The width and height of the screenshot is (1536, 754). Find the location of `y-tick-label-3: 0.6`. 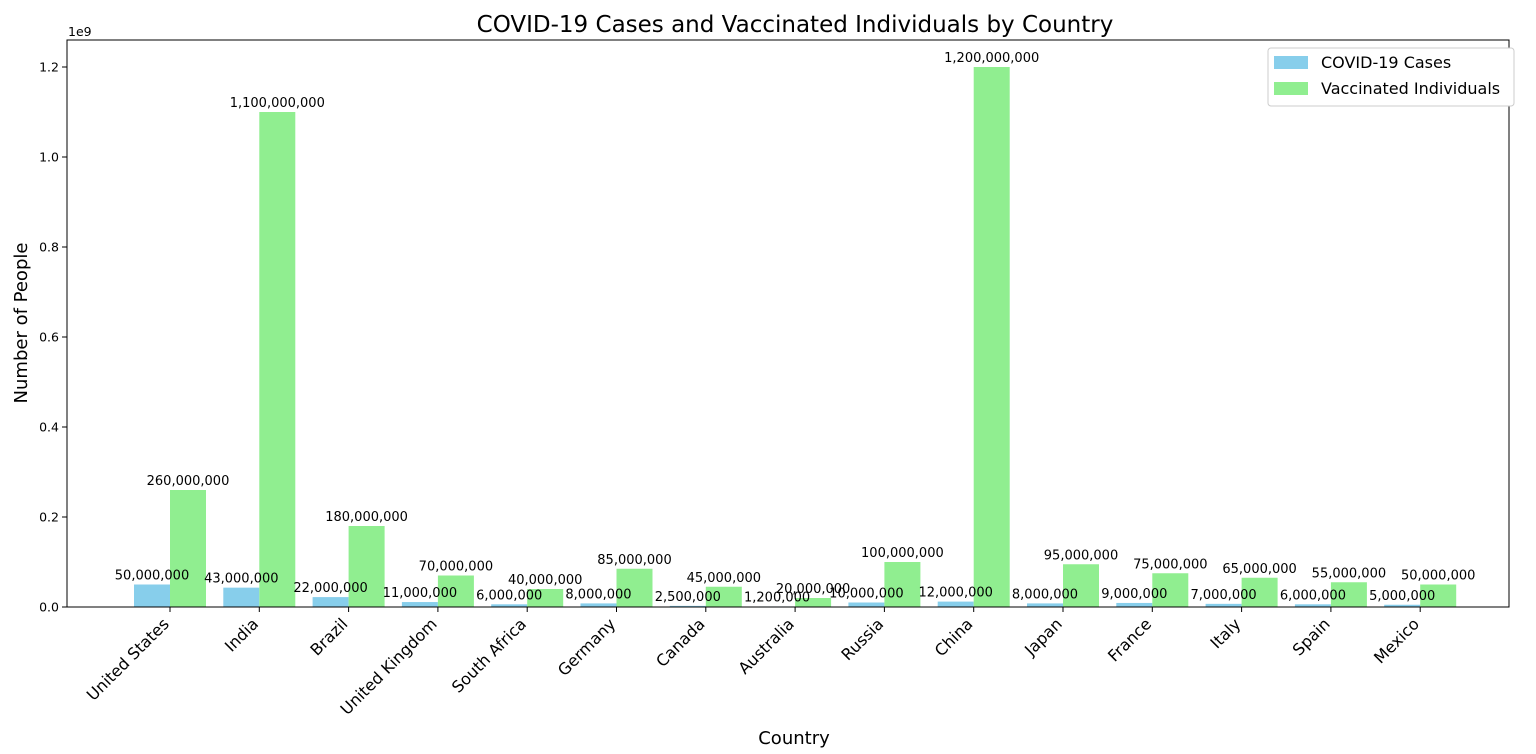

y-tick-label-3: 0.6 is located at coordinates (49, 337).